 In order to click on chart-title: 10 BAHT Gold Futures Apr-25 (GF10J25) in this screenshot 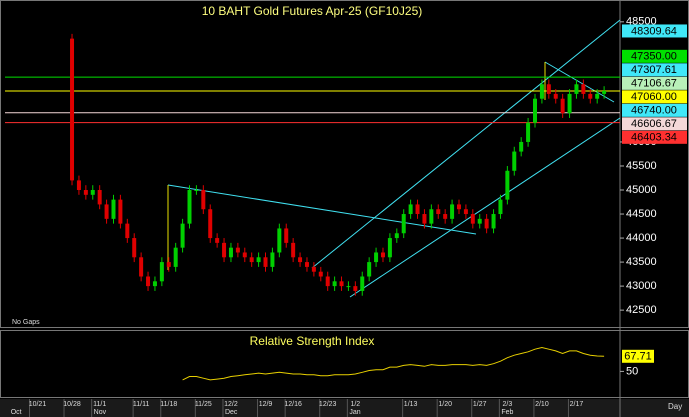, I will do `click(312, 11)`.